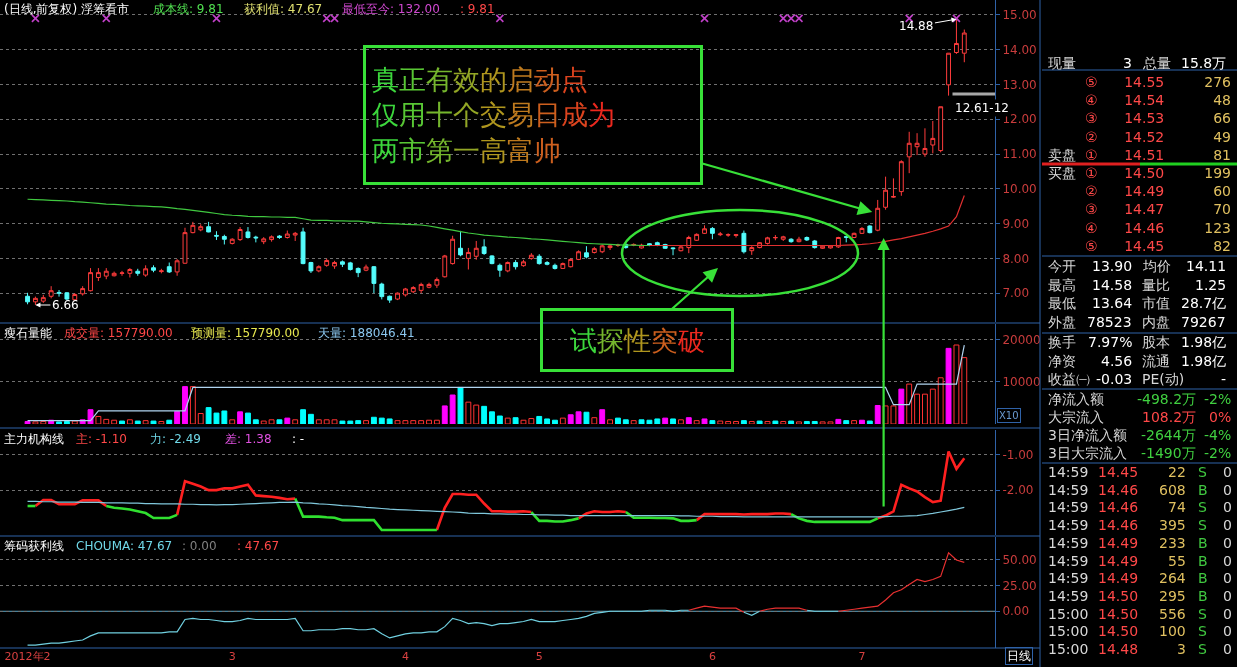 Image resolution: width=1237 pixels, height=667 pixels. I want to click on text: ③ 14.53 66, so click(1158, 118).